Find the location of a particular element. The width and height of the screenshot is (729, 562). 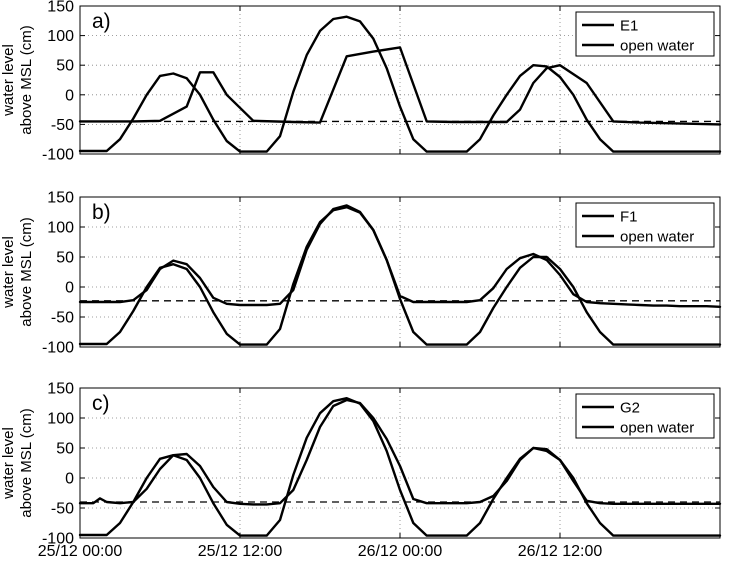

legend: G2 open water is located at coordinates (645, 416).